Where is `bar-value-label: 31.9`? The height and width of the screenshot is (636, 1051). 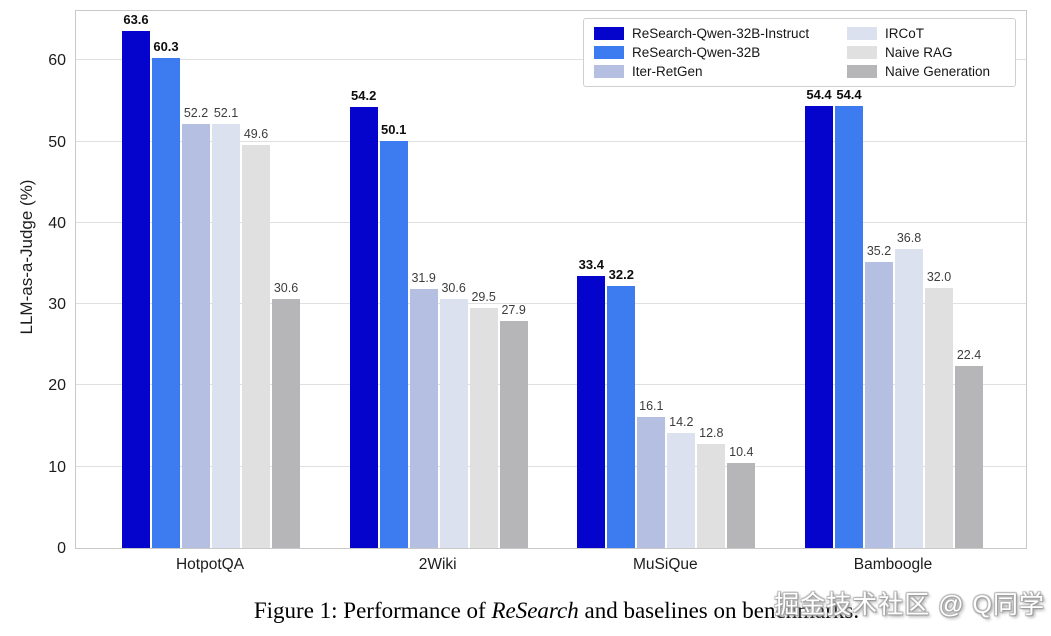 bar-value-label: 31.9 is located at coordinates (423, 277).